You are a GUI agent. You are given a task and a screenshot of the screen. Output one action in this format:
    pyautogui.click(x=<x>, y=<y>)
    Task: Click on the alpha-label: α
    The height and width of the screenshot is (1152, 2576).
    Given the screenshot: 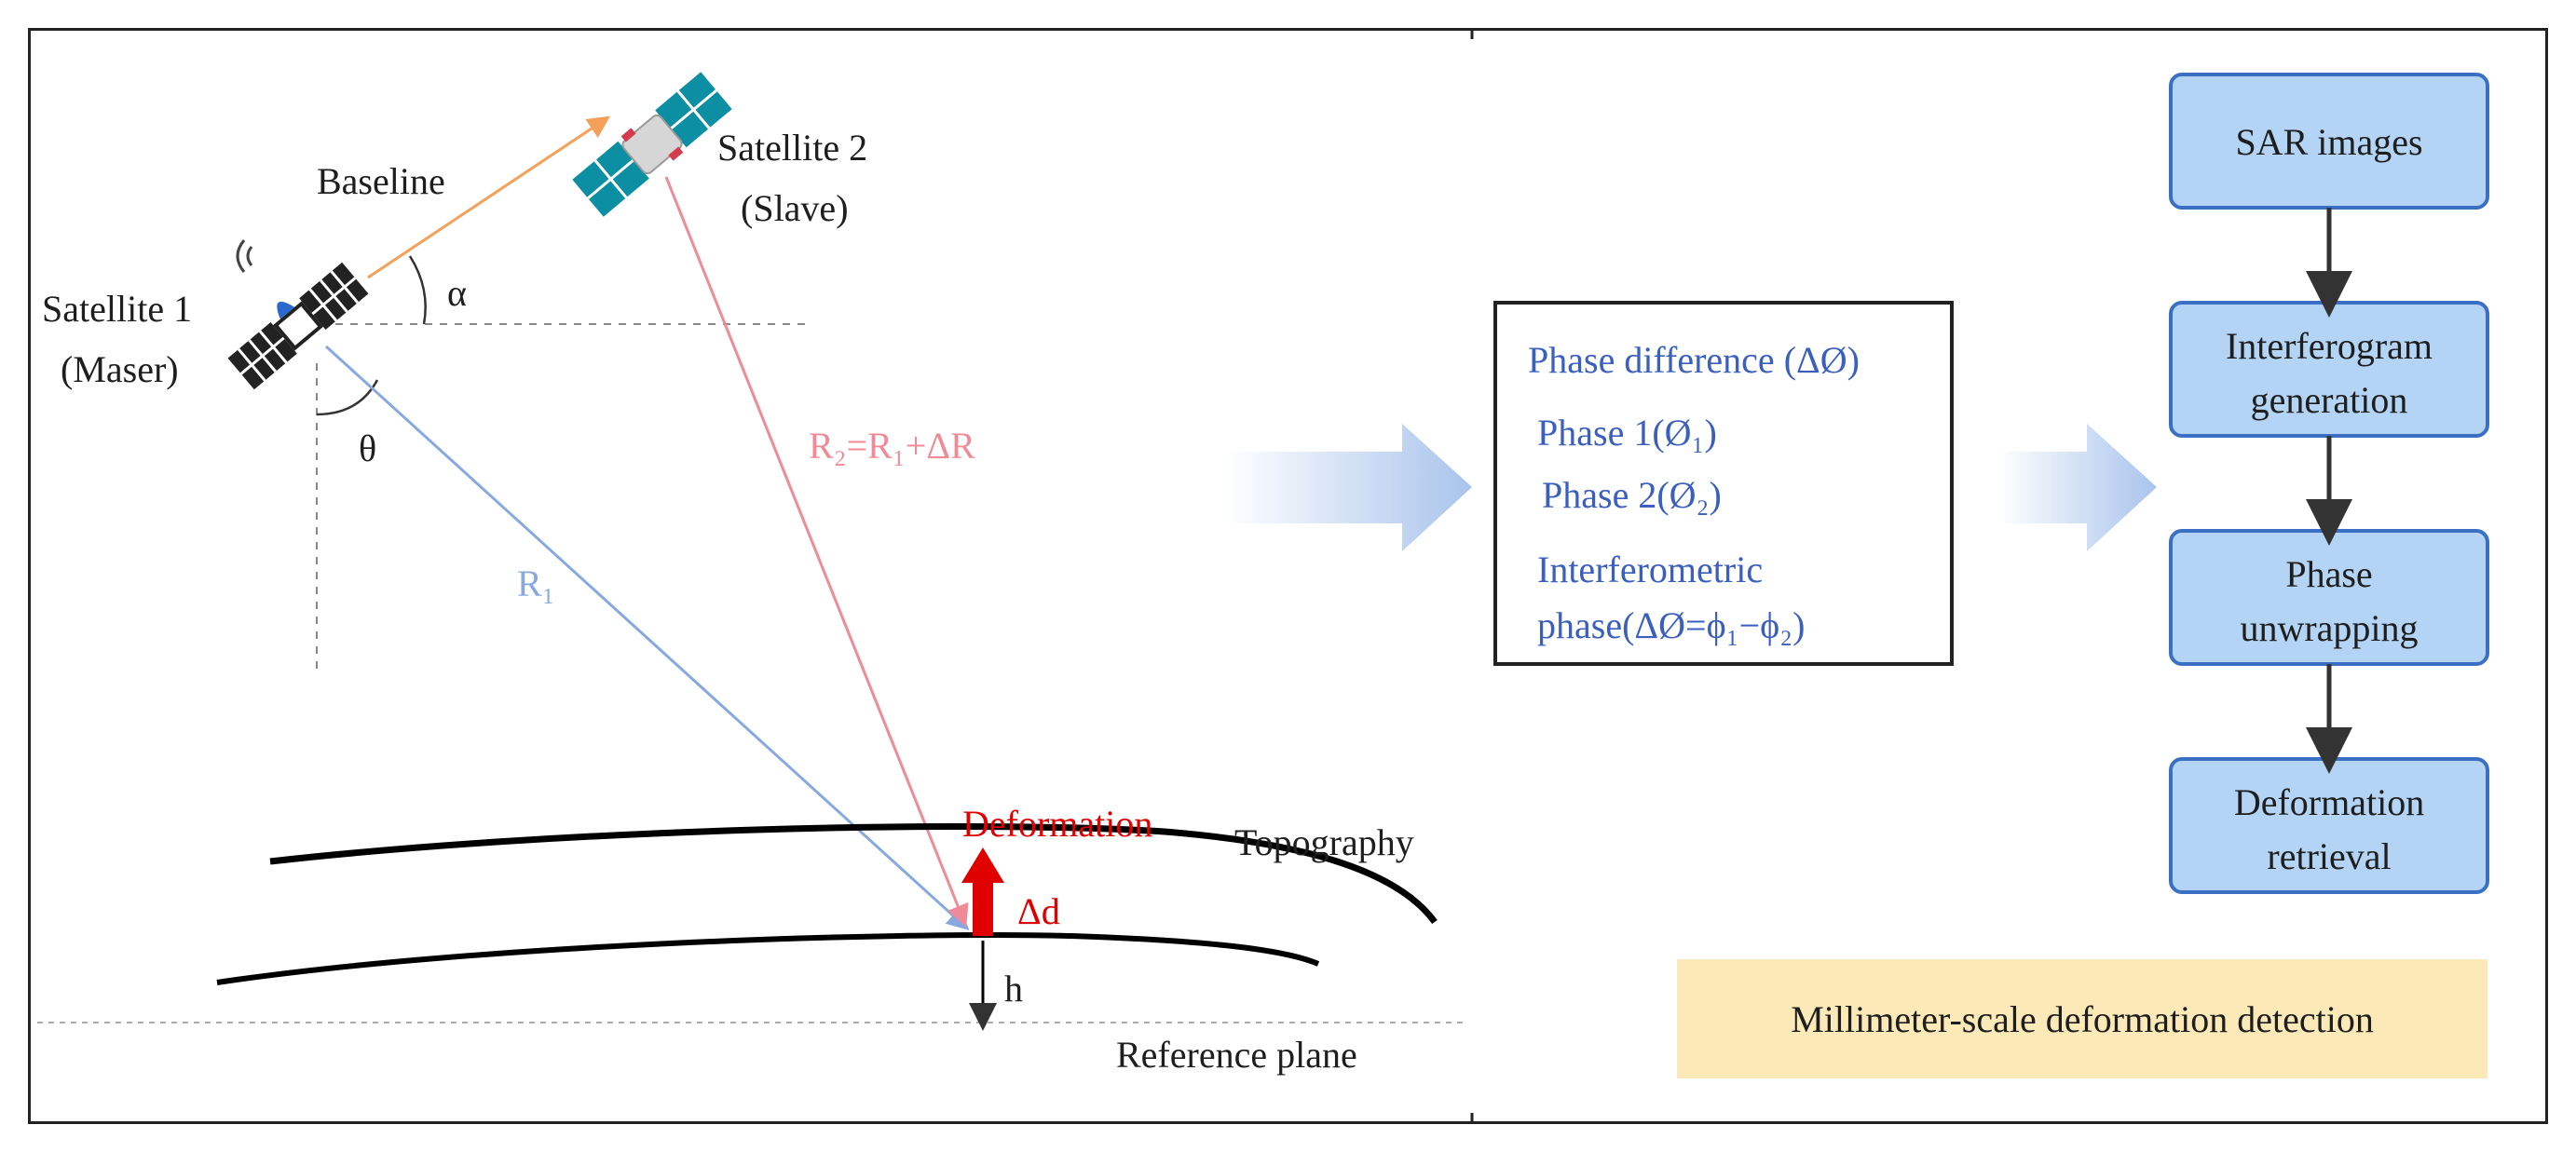 What is the action you would take?
    pyautogui.click(x=457, y=293)
    